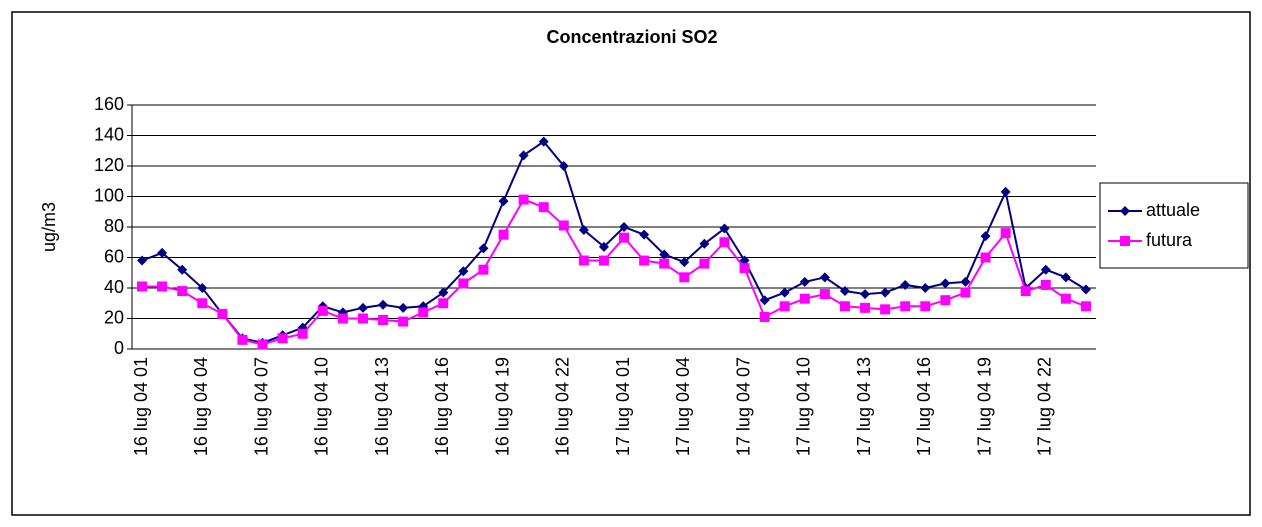 The width and height of the screenshot is (1262, 527). I want to click on y-tick-label: 20, so click(114, 317).